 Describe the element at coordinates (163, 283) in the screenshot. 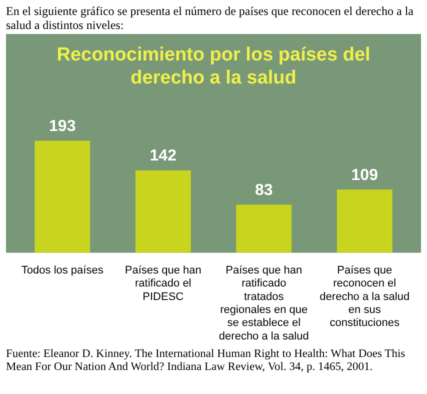

I see `x-tick-label: Países que han ratificado el PIDESC` at that location.